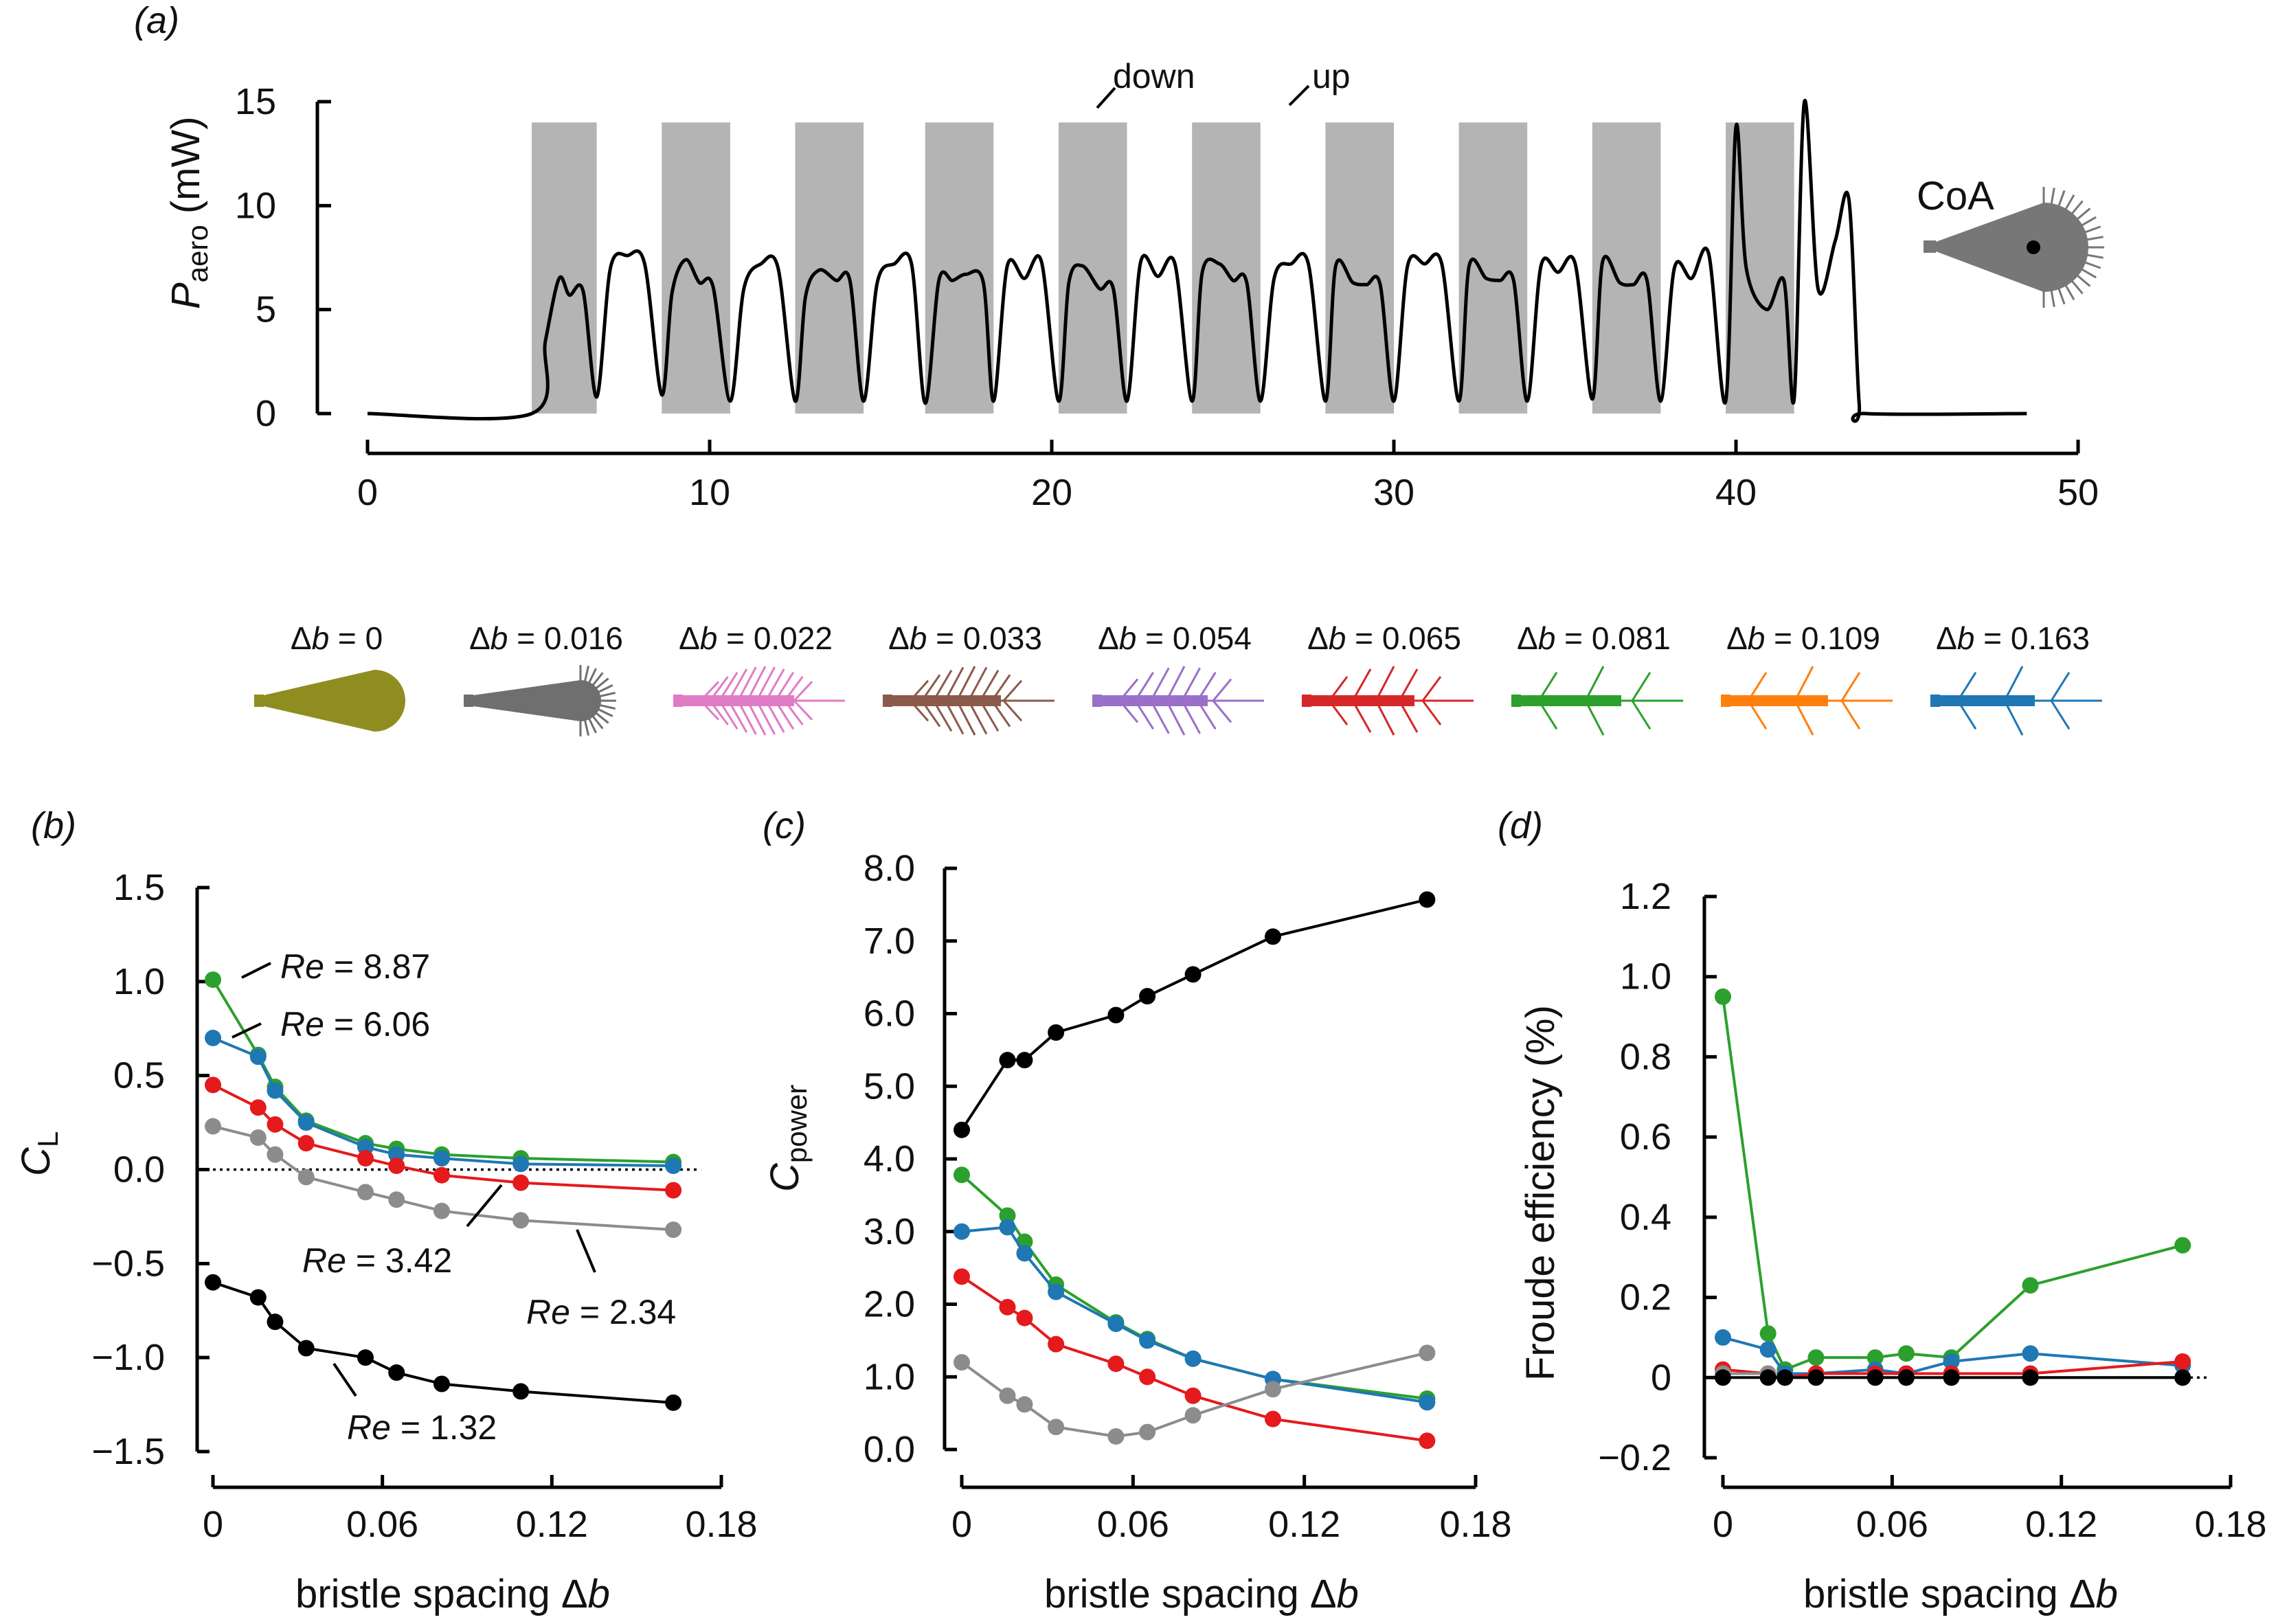 This screenshot has width=2278, height=1624. Describe the element at coordinates (1304, 1524) in the screenshot. I see `x-tick-label-0.12: 0.12` at that location.